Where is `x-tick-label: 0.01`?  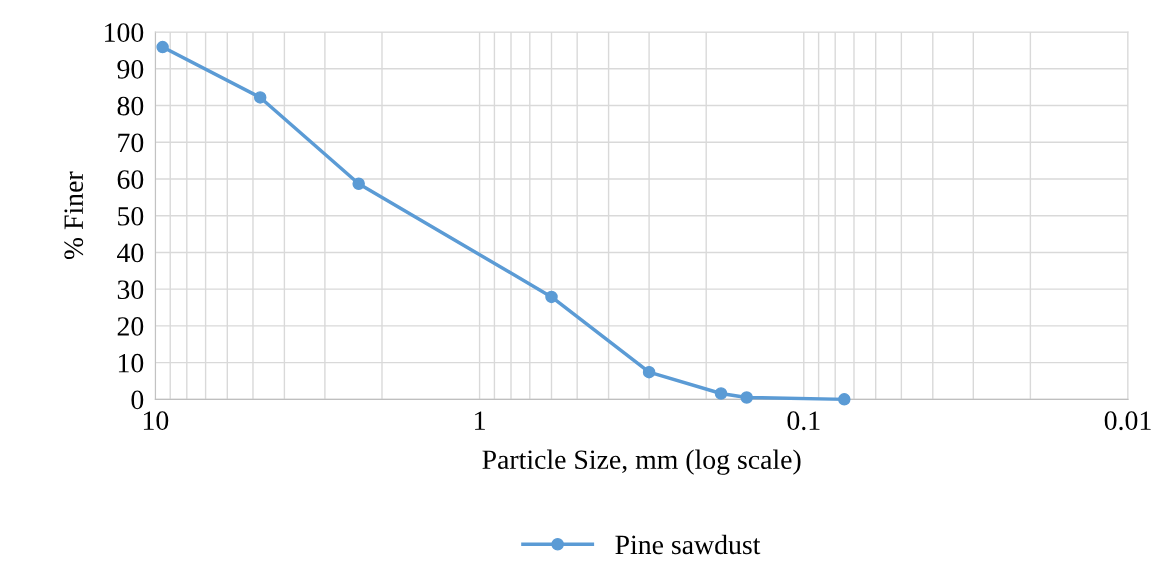 x-tick-label: 0.01 is located at coordinates (1127, 421).